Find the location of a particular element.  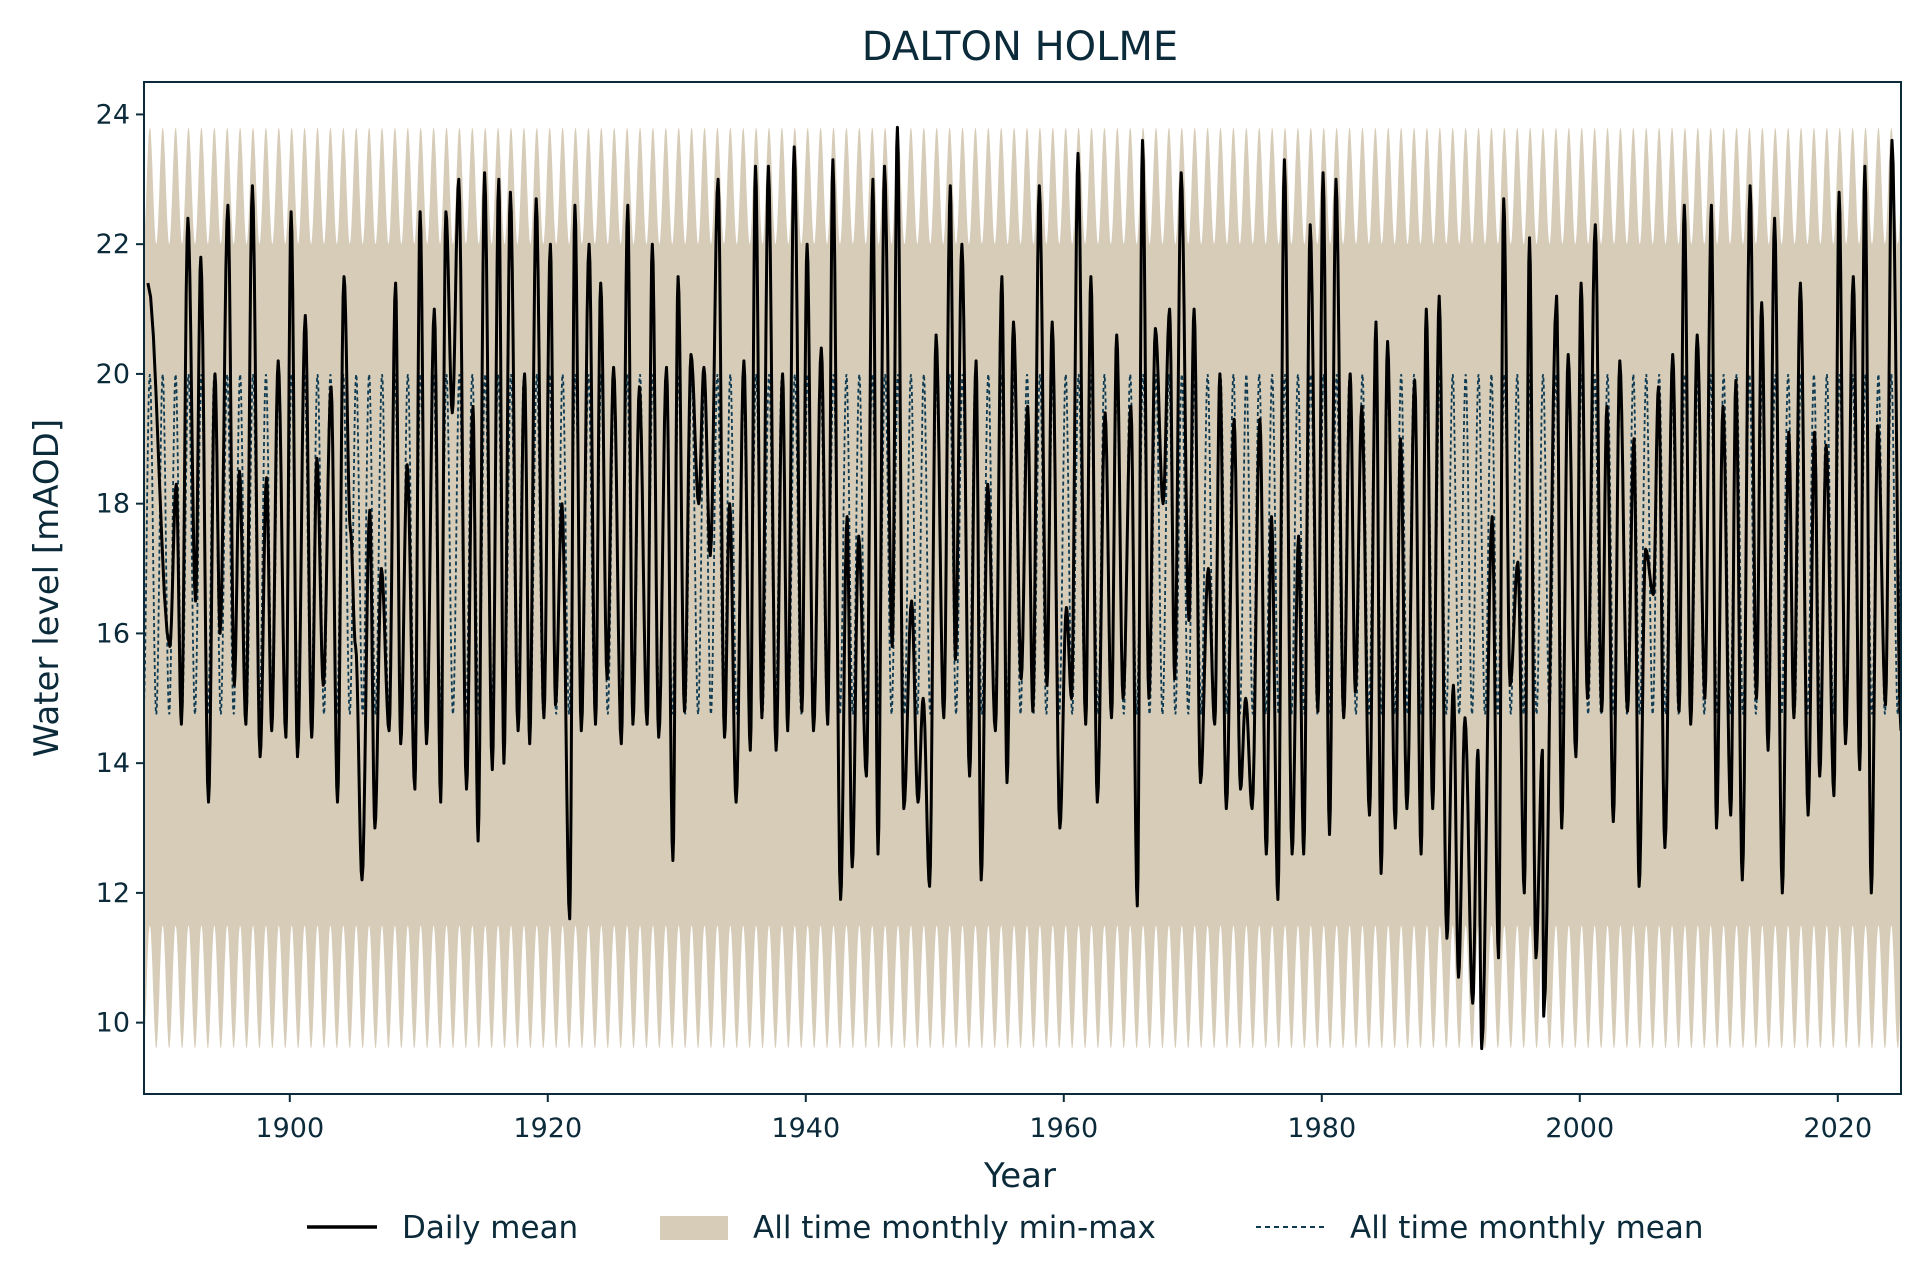

x-tick-label: 2000 is located at coordinates (1579, 1128).